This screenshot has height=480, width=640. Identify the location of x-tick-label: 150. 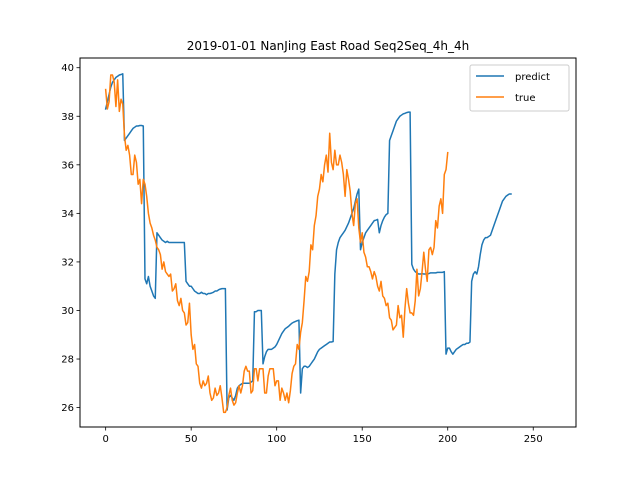
(362, 439).